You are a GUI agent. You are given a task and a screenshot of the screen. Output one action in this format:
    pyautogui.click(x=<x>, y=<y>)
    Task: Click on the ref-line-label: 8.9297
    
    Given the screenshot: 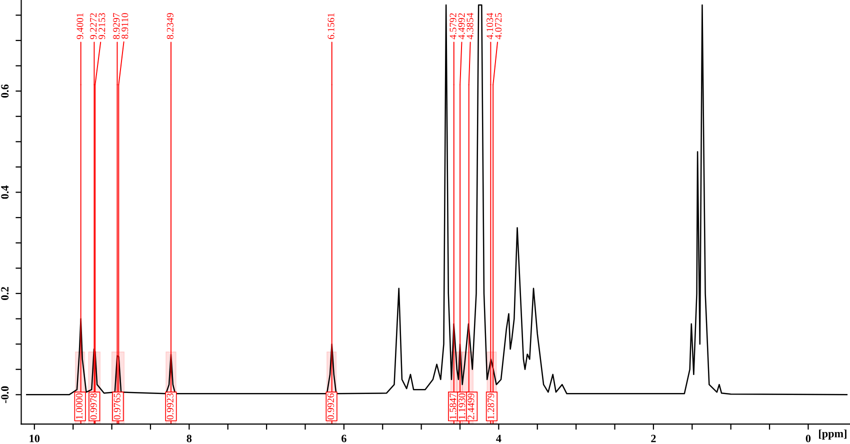 What is the action you would take?
    pyautogui.click(x=116, y=26)
    